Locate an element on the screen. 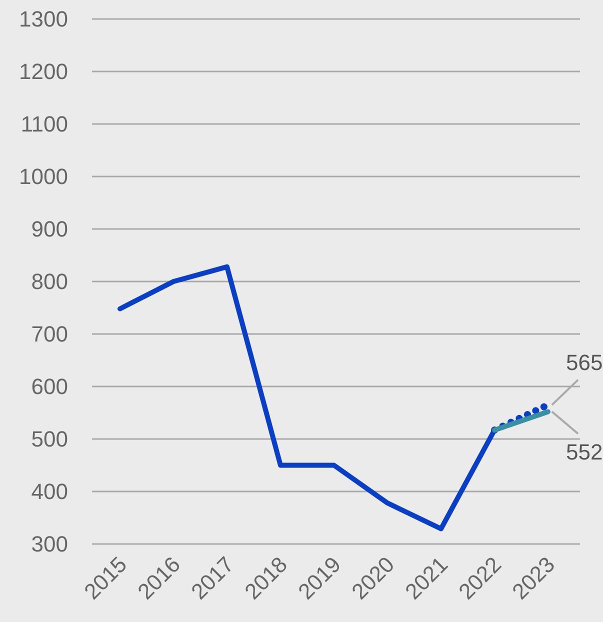  y-tick-label: 700 is located at coordinates (49, 334).